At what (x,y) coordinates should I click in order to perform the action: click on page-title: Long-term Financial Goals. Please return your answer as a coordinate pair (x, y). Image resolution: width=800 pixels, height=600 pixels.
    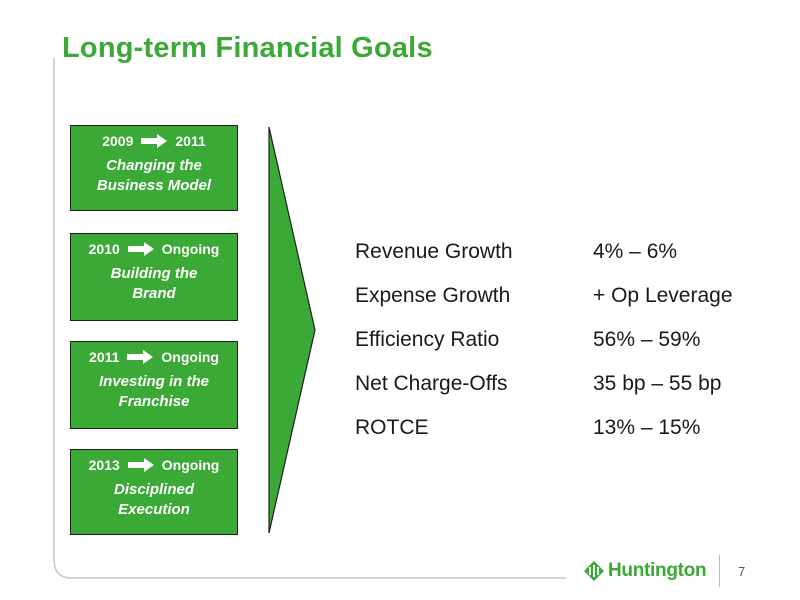
    Looking at the image, I should click on (247, 48).